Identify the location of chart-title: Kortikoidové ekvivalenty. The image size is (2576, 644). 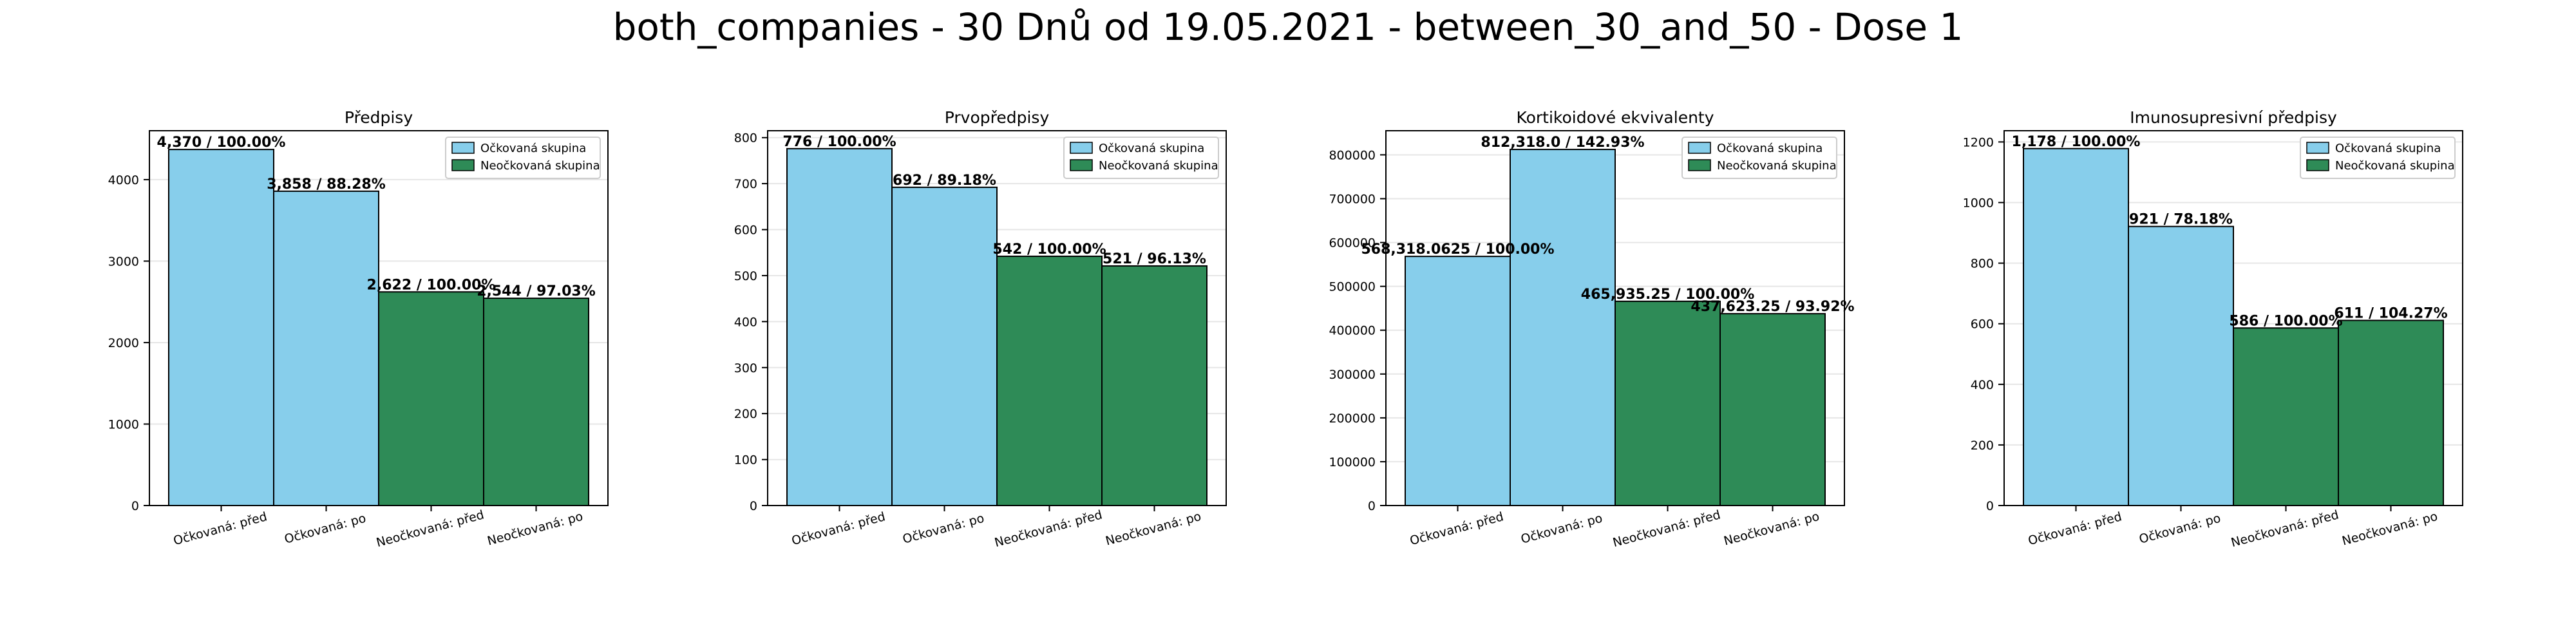
(1615, 117).